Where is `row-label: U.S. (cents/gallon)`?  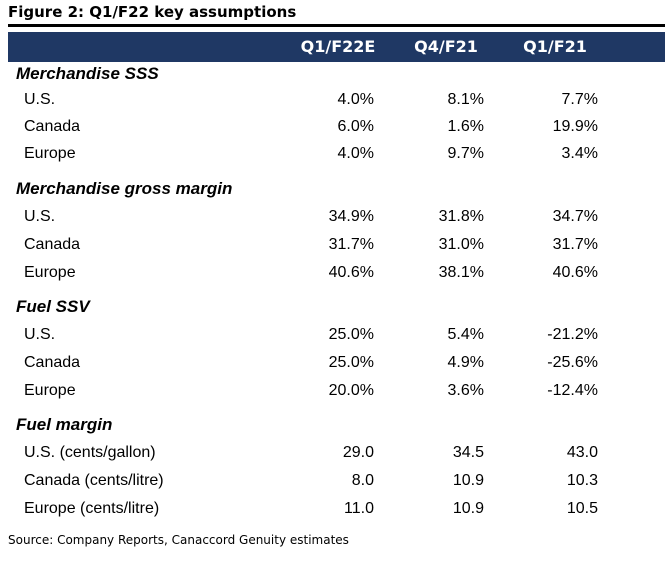
row-label: U.S. (cents/gallon) is located at coordinates (90, 452).